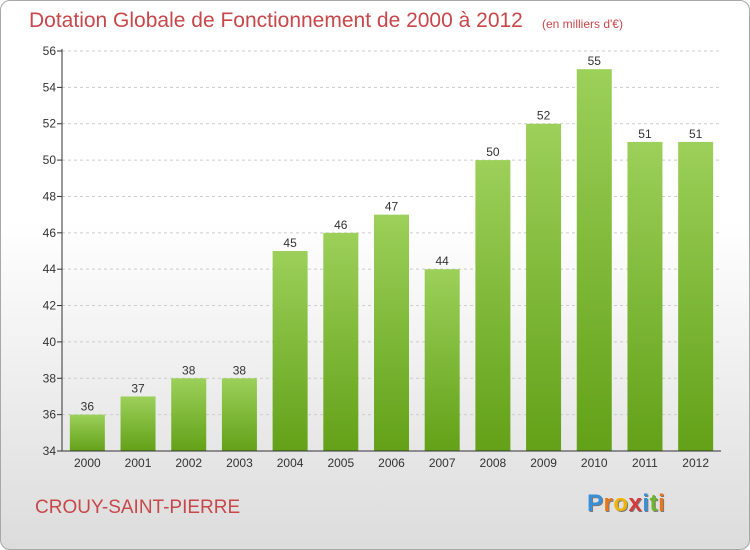  I want to click on y-tick-label: 54, so click(50, 87).